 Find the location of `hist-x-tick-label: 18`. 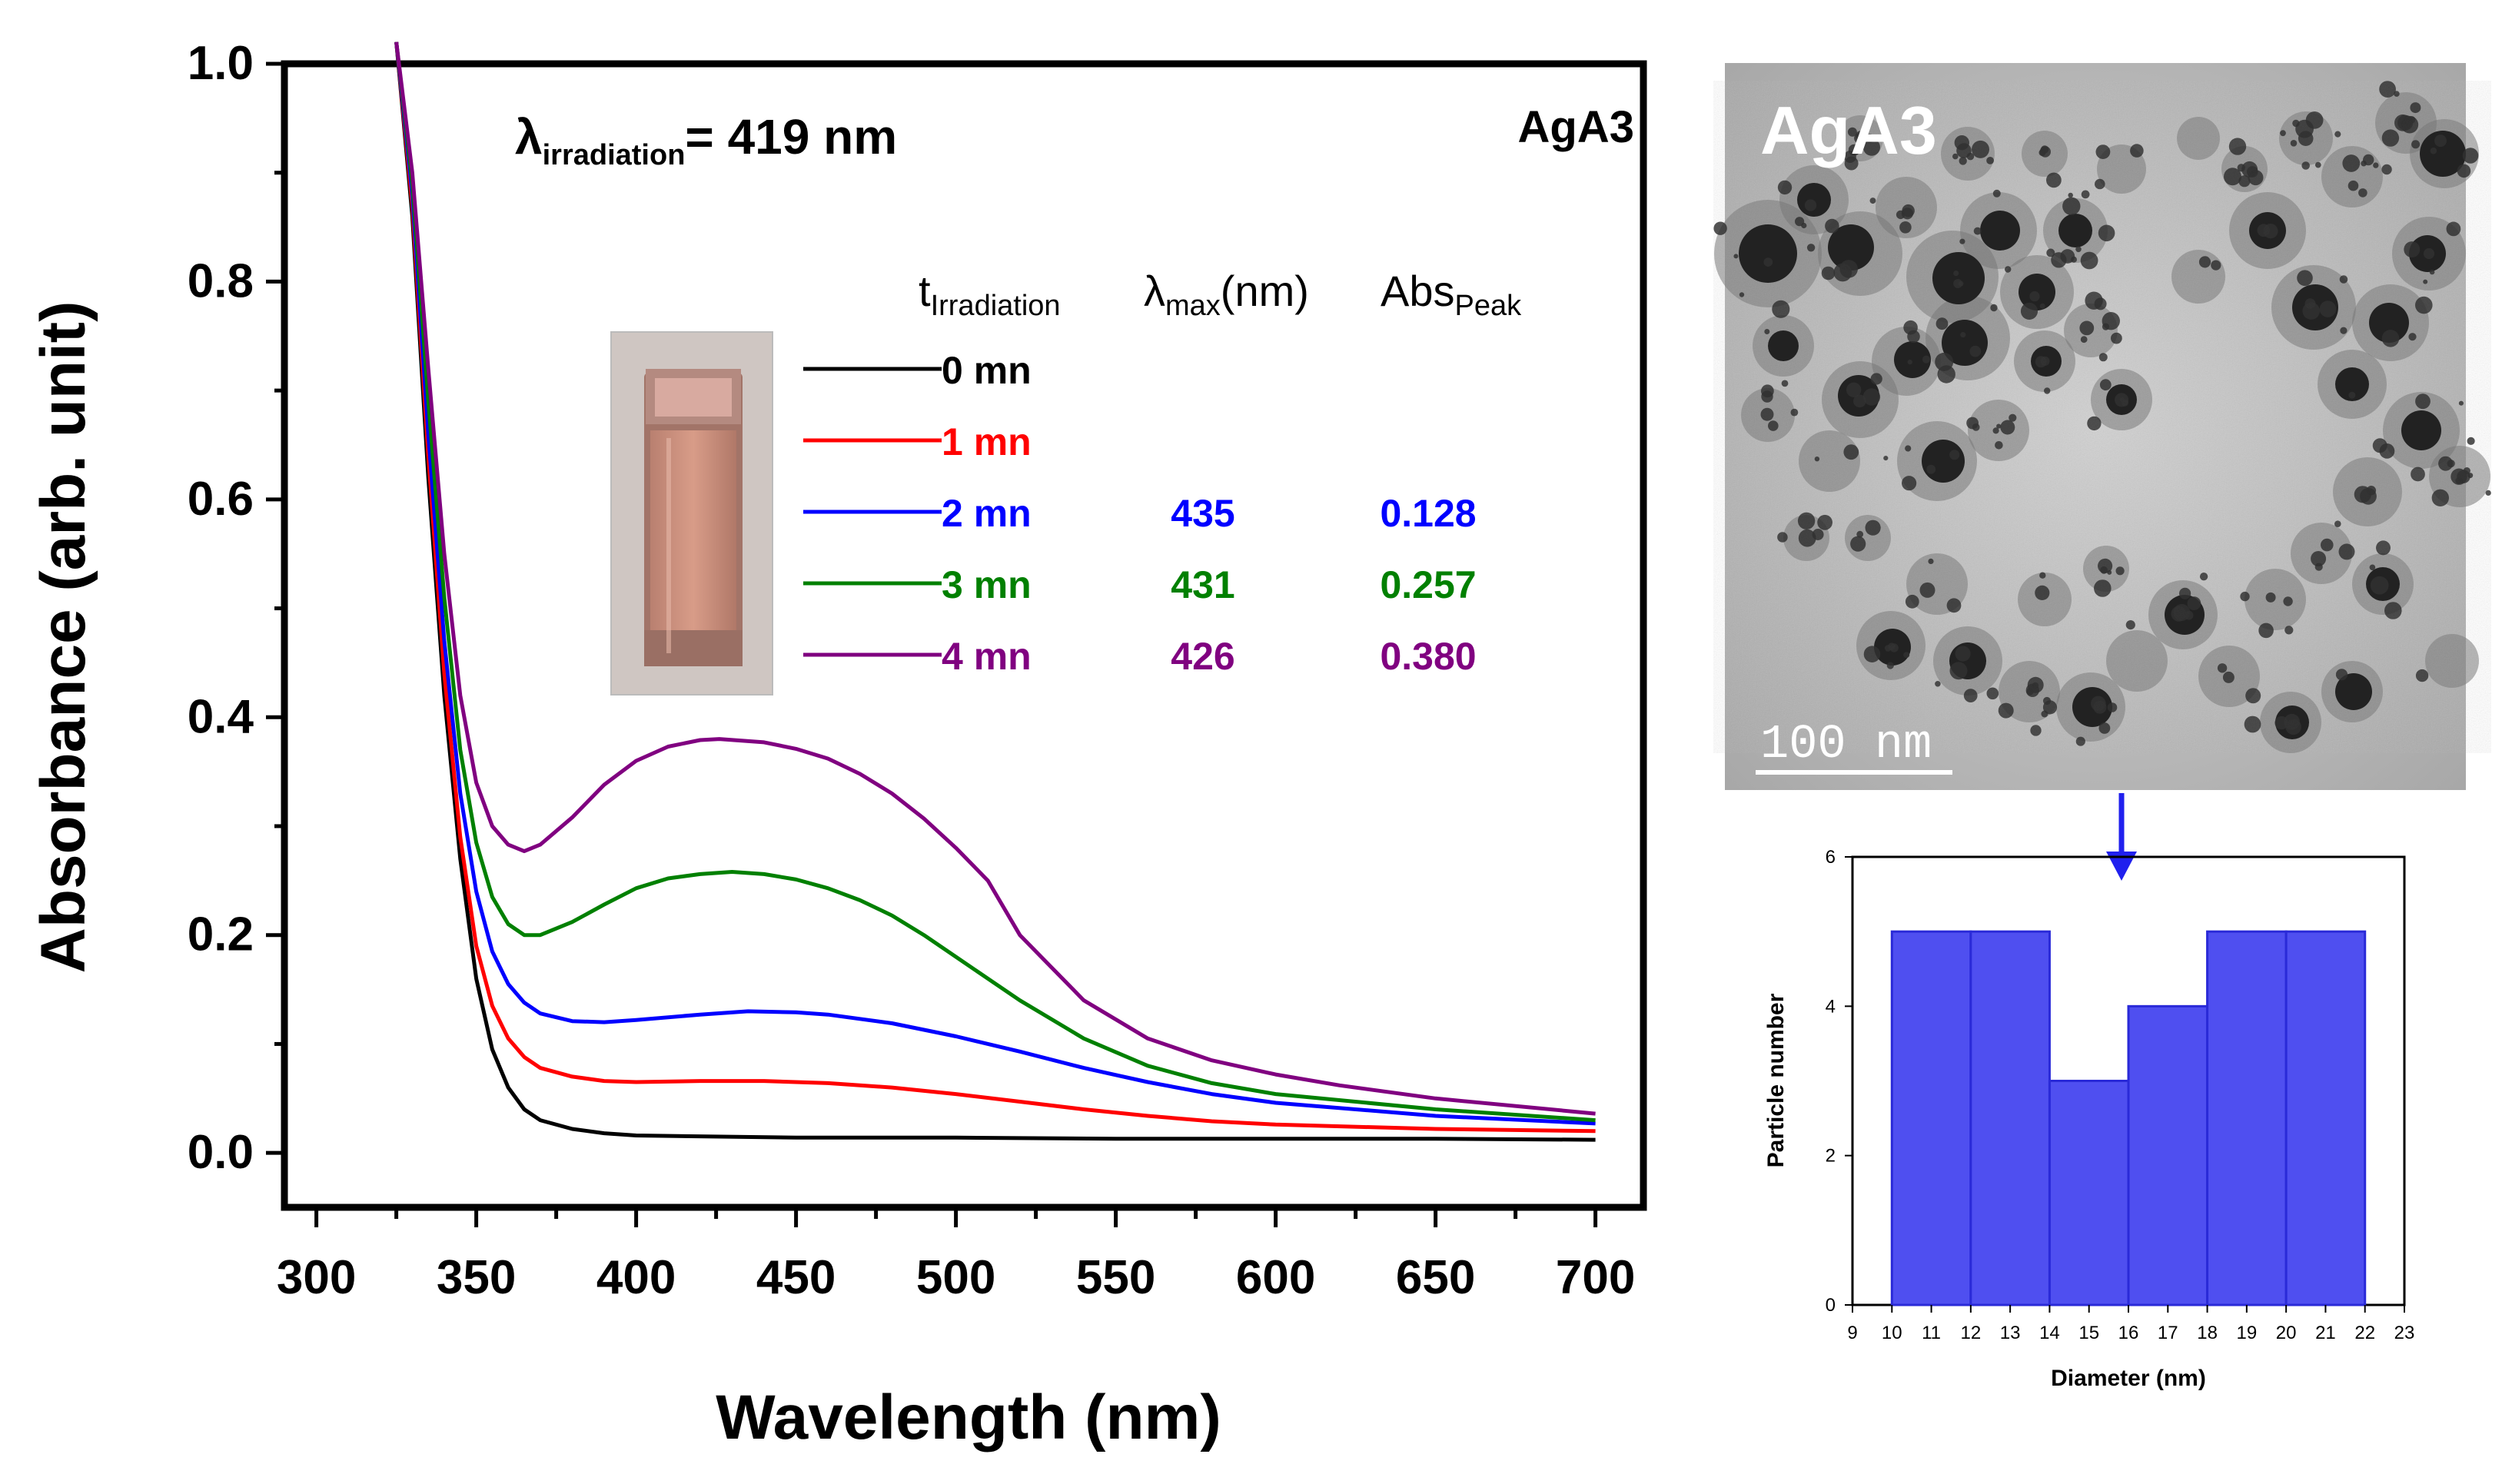

hist-x-tick-label: 18 is located at coordinates (2207, 1333).